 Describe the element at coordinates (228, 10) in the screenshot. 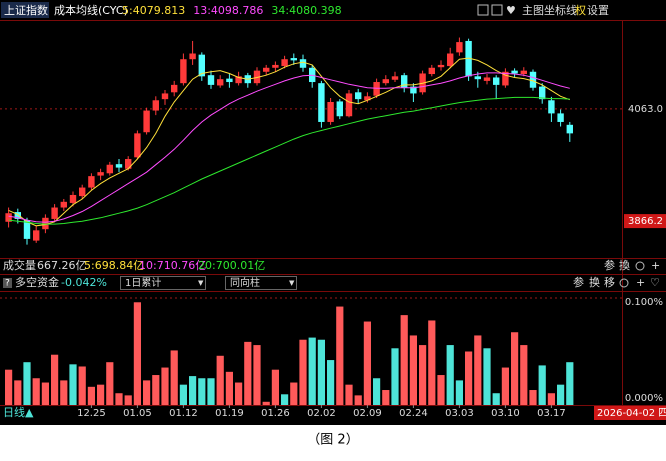

I see `ma-legend: 13:4098.786` at that location.